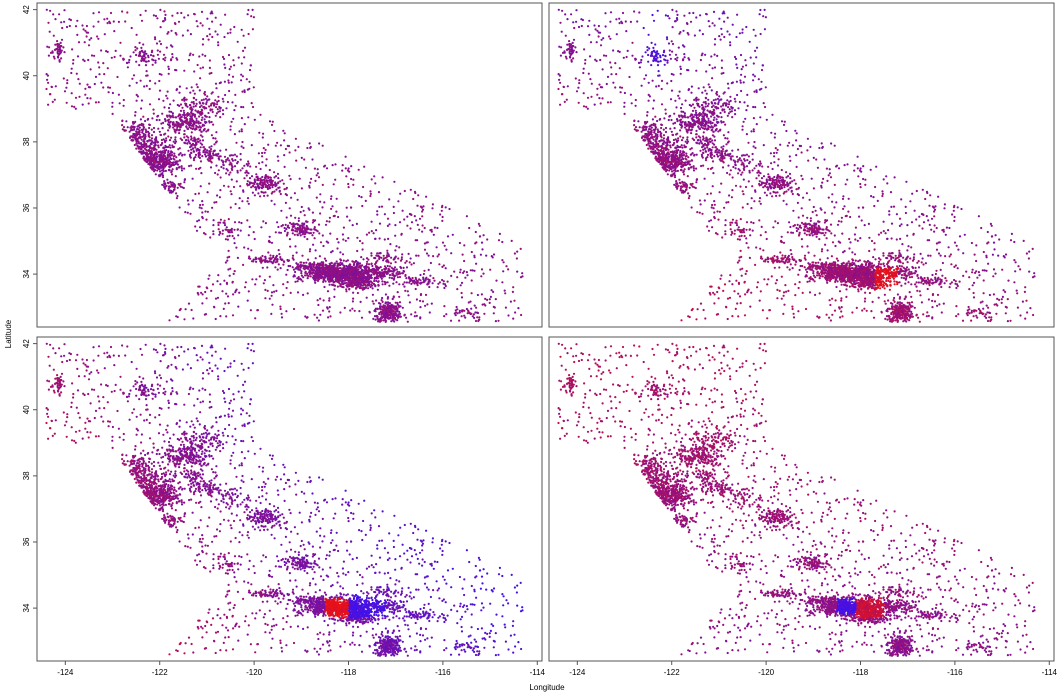  Describe the element at coordinates (26, 141) in the screenshot. I see `y-tick-label: 38` at that location.